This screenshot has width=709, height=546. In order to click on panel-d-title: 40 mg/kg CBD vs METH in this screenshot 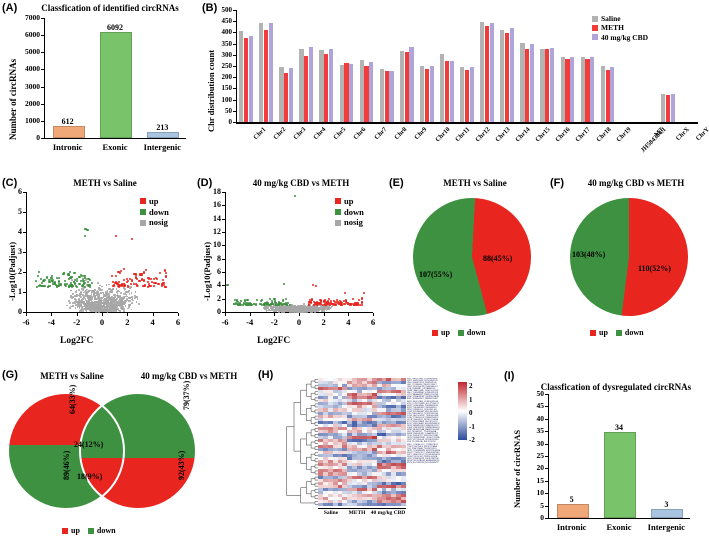, I will do `click(301, 183)`.